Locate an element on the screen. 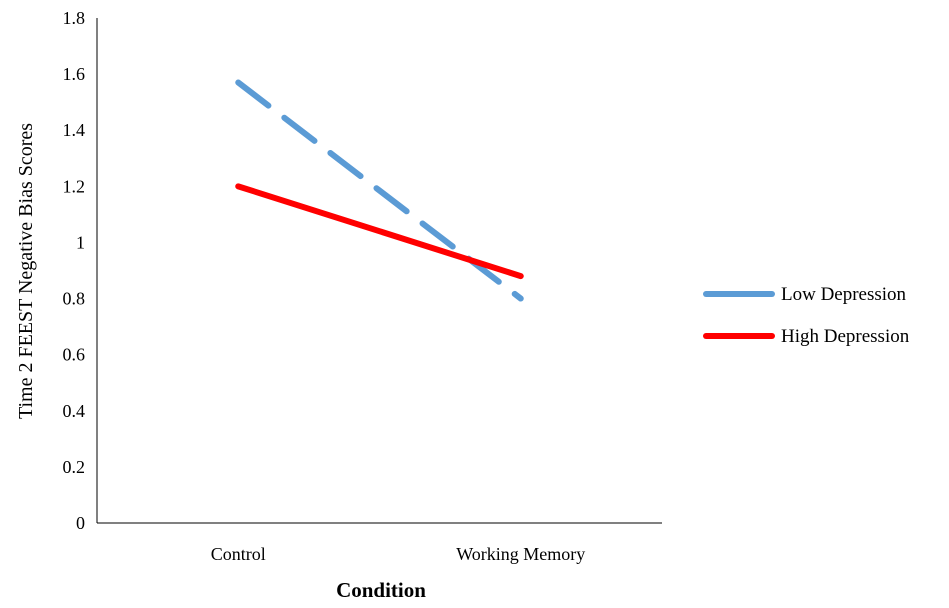 The height and width of the screenshot is (608, 949). legend: Low Depression High Depression is located at coordinates (806, 315).